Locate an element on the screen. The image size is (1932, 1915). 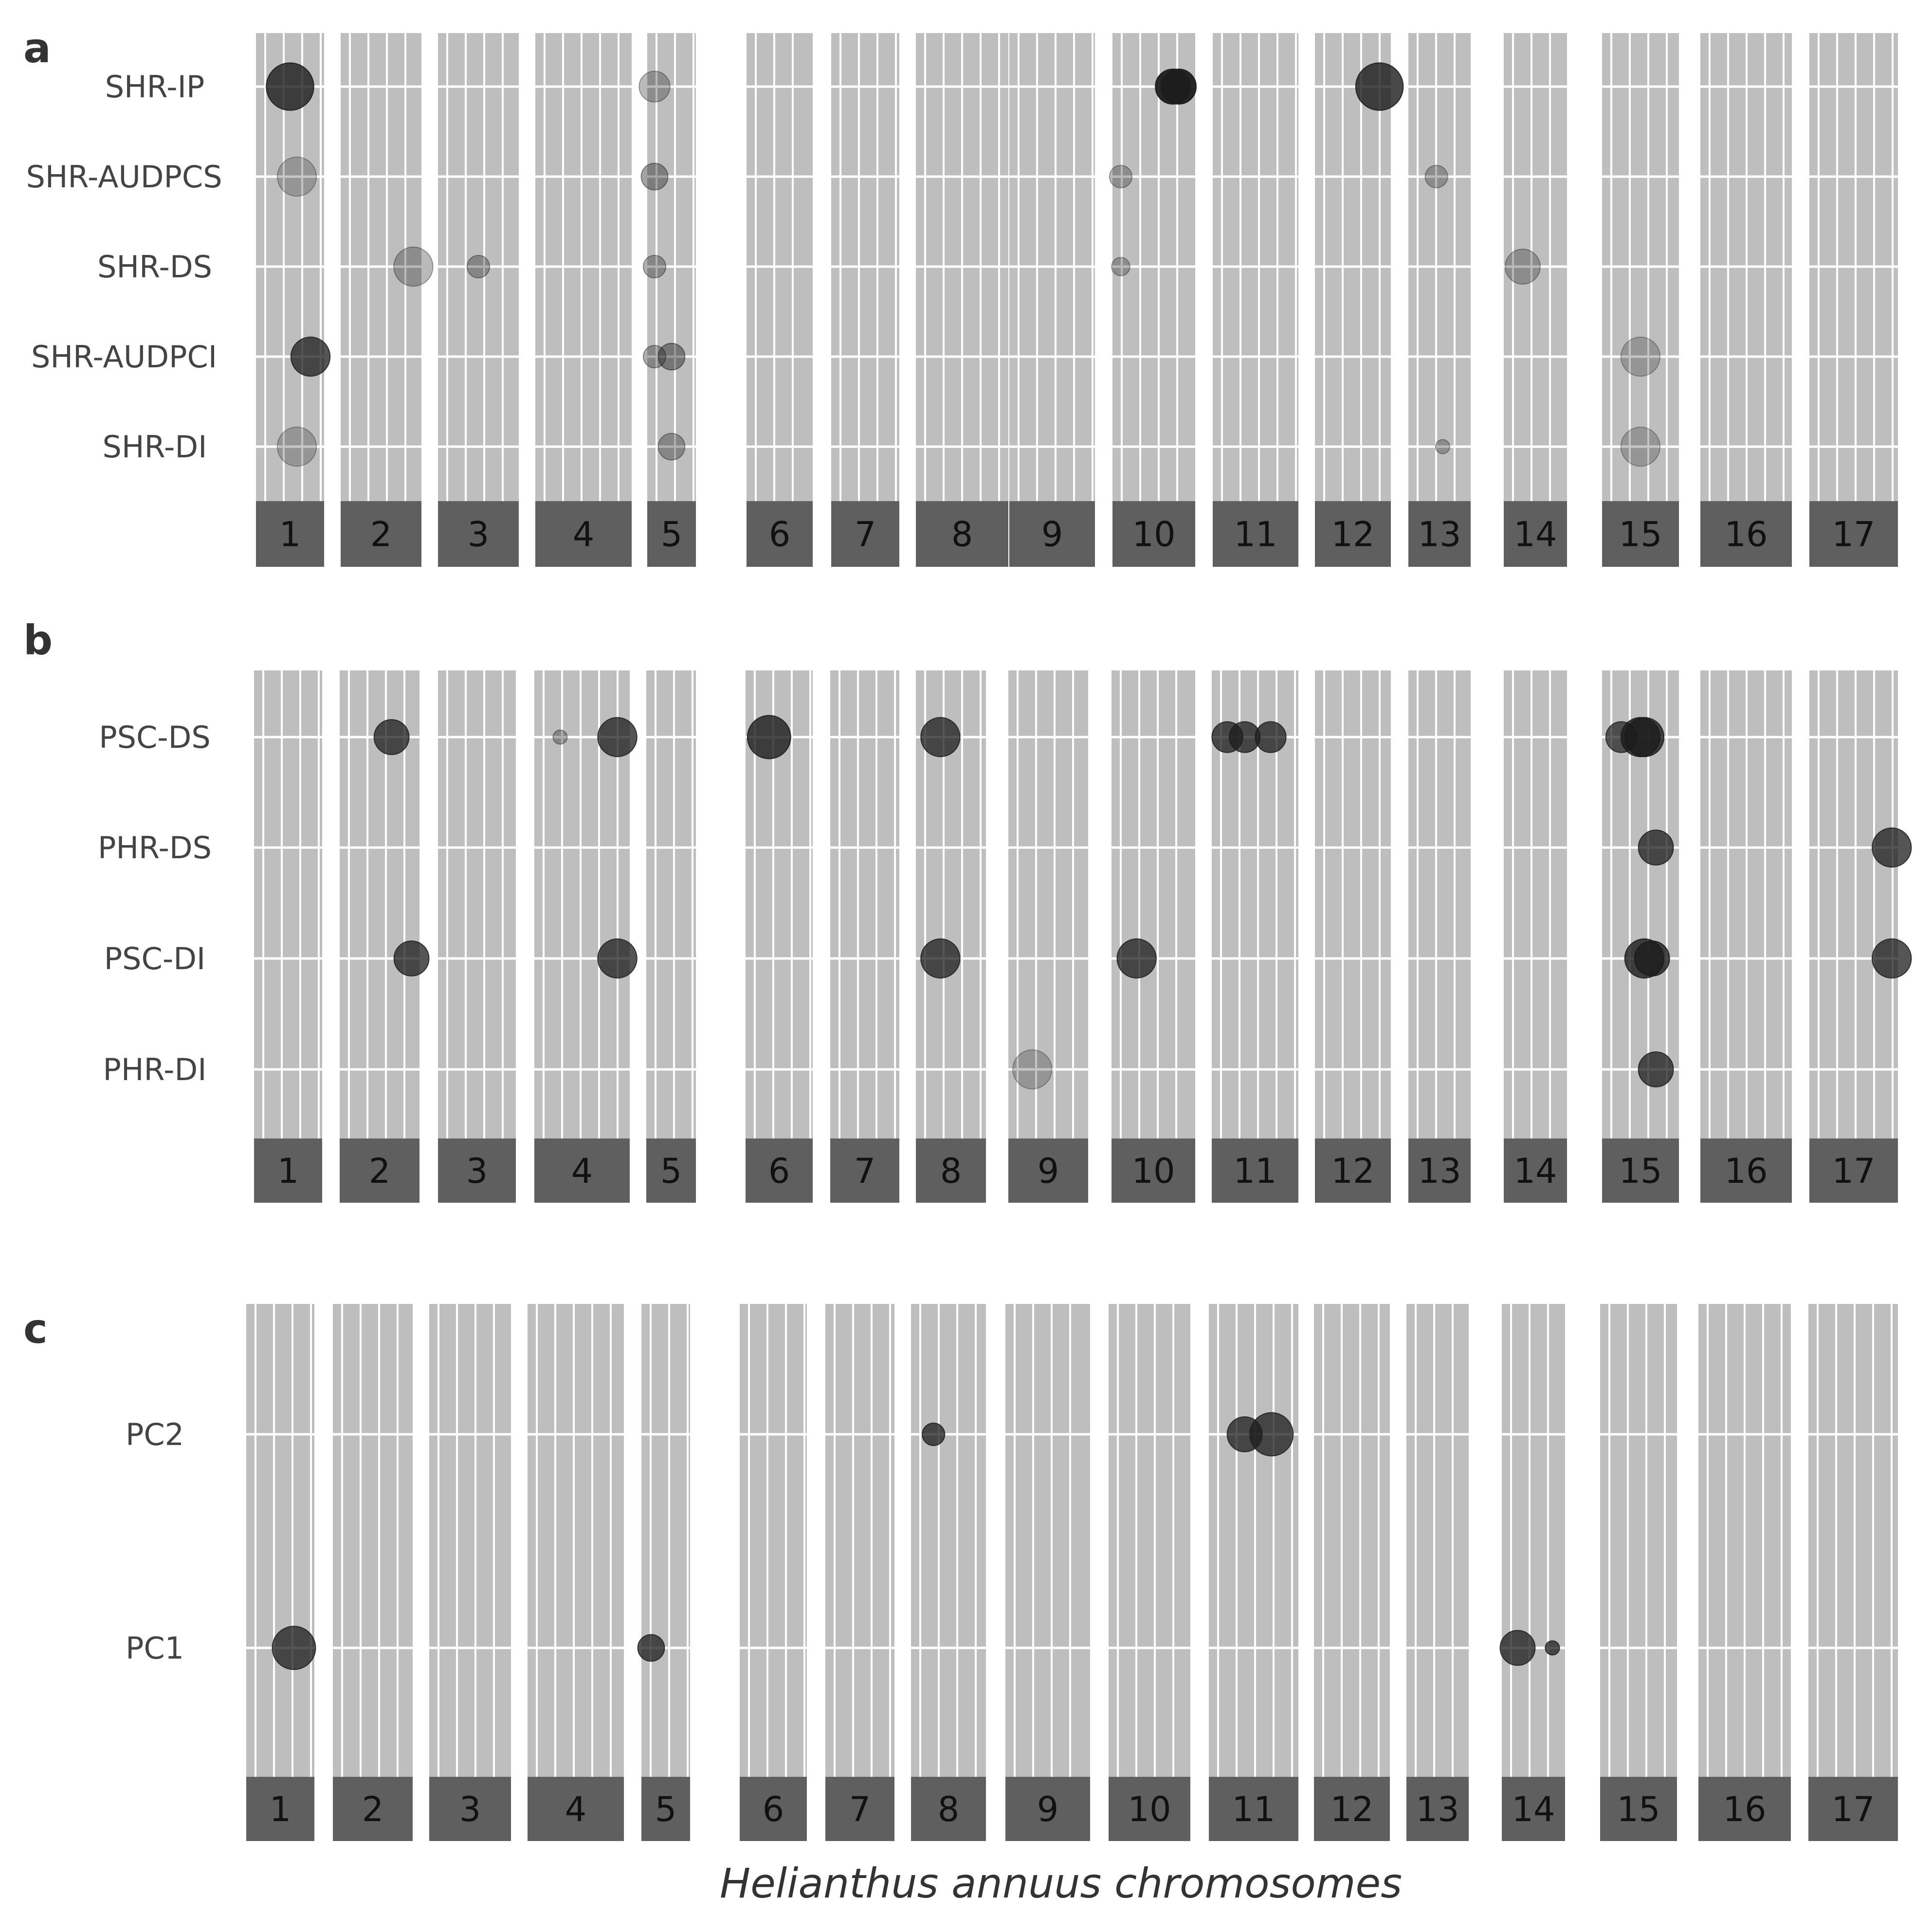
trait-label: SHR-AUDPCI is located at coordinates (124, 357).